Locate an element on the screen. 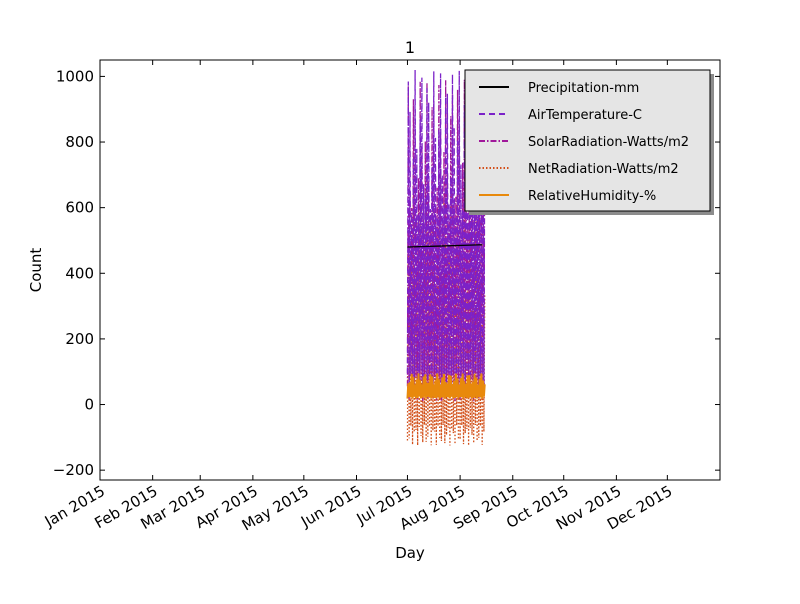  legend-label: SolarRadiation-Watts/m2 is located at coordinates (608, 142).